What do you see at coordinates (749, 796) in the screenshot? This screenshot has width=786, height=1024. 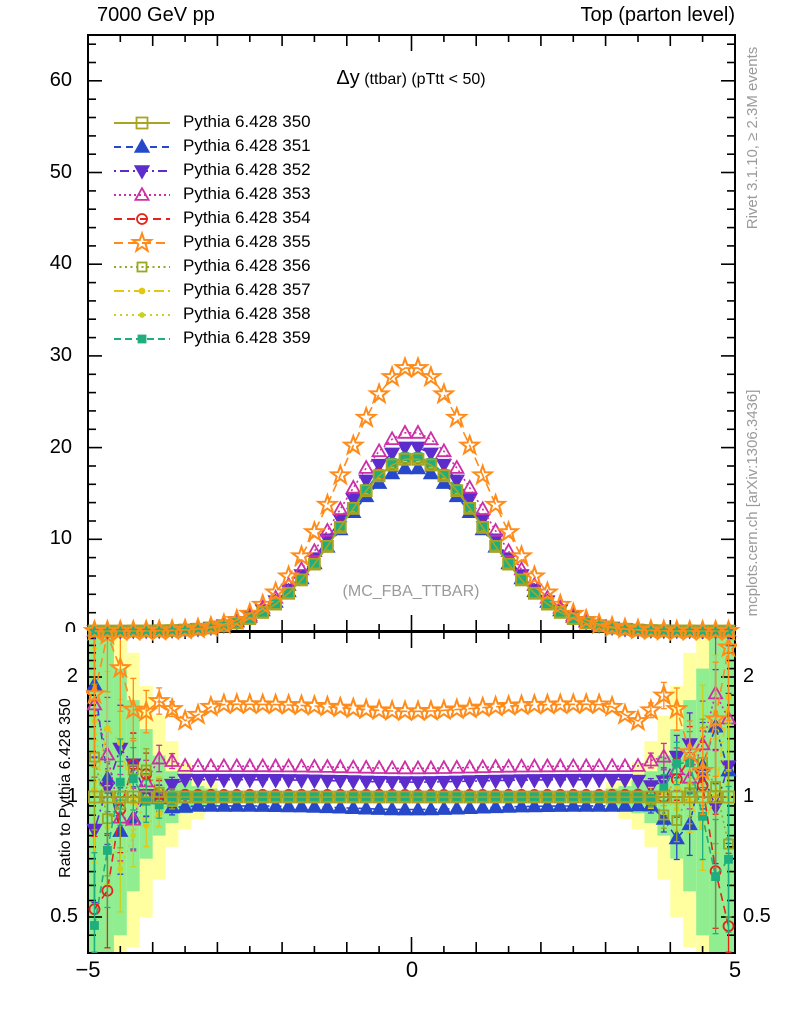 I see `ratio-y-tick-label: 1` at bounding box center [749, 796].